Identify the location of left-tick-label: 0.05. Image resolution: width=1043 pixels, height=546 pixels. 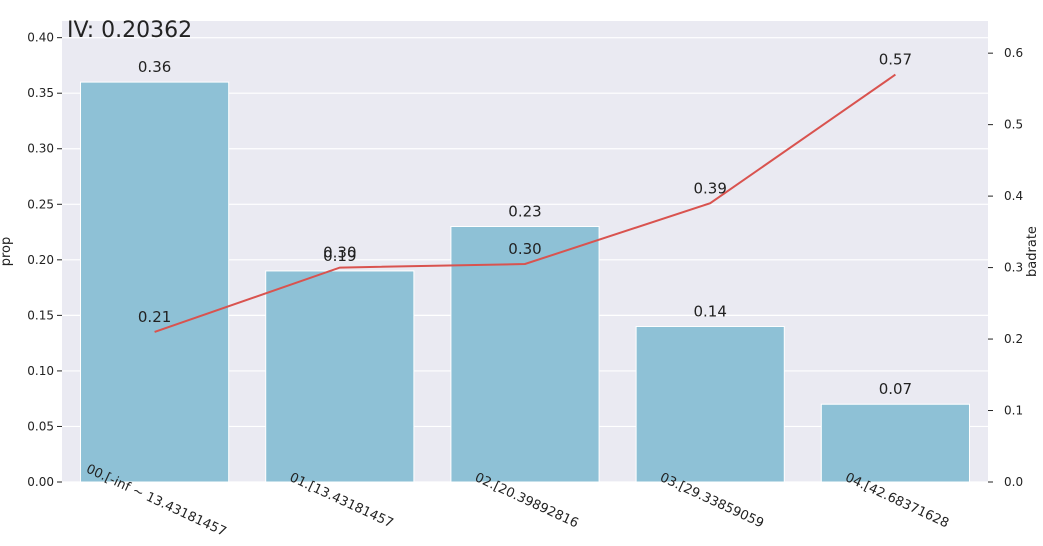
(40, 426).